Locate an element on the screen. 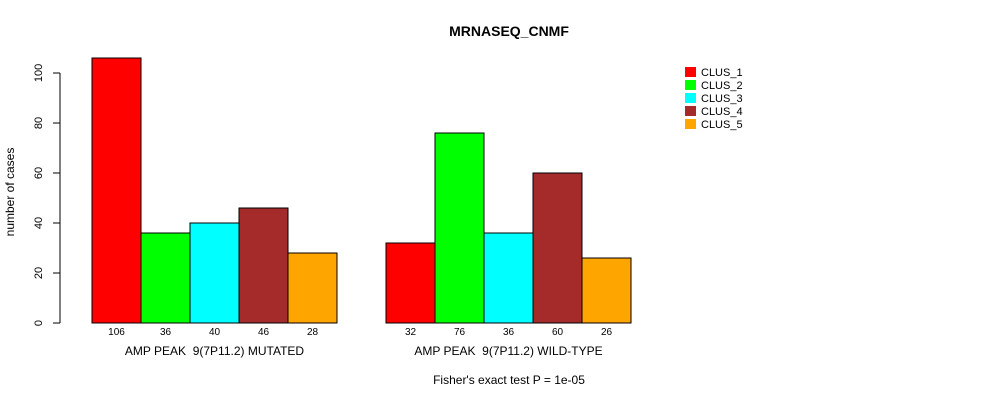 This screenshot has height=405, width=990. y-axis-label: number of cases is located at coordinates (10, 192).